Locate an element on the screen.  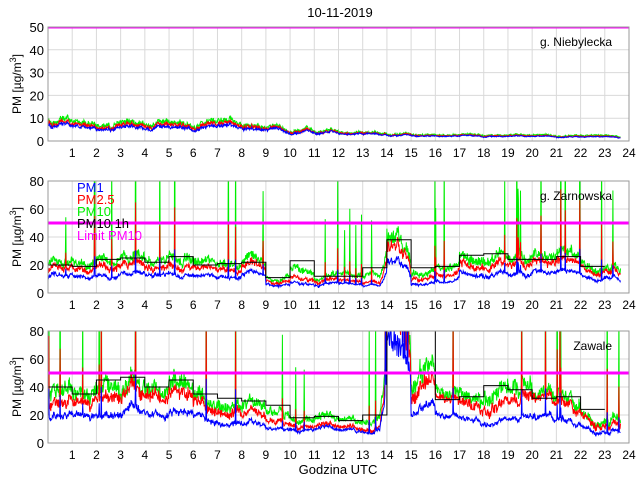
x-tick-label: 22 is located at coordinates (581, 305).